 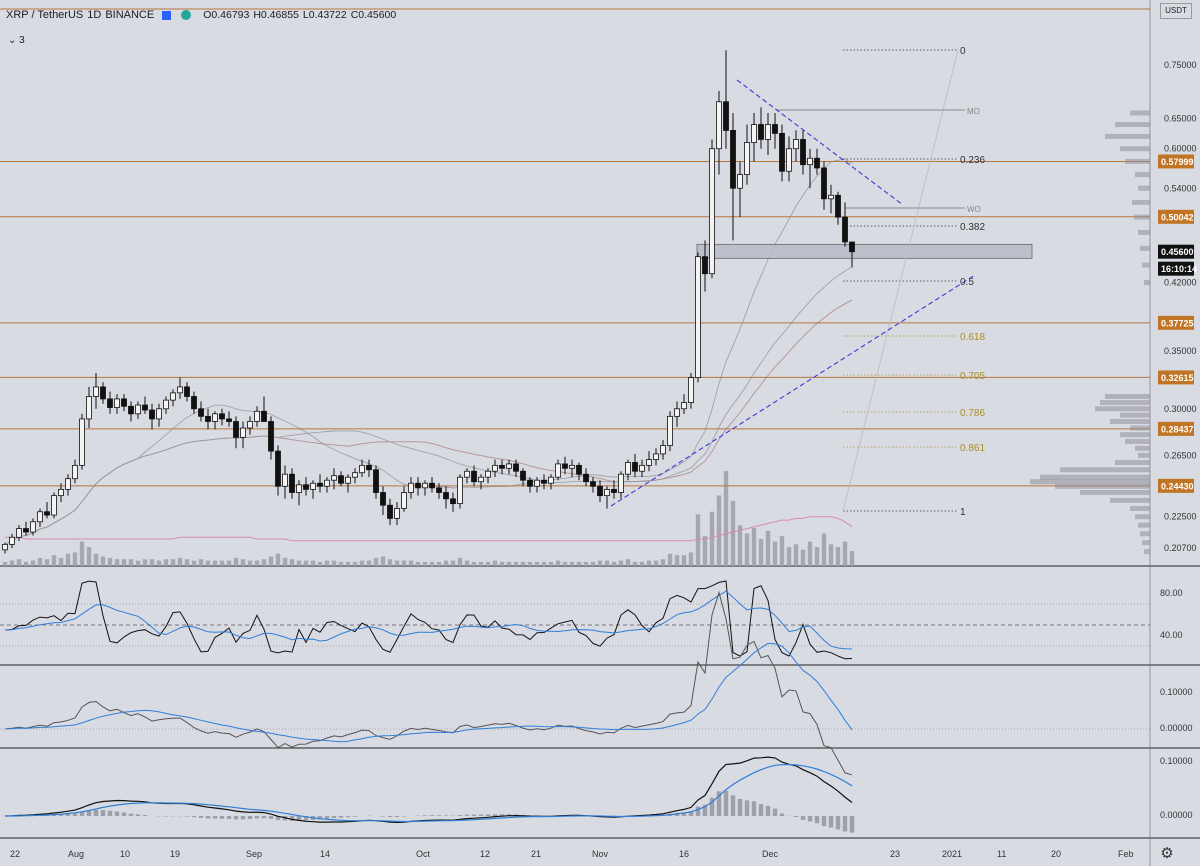 What do you see at coordinates (76, 854) in the screenshot?
I see `time-tick-label: Aug` at bounding box center [76, 854].